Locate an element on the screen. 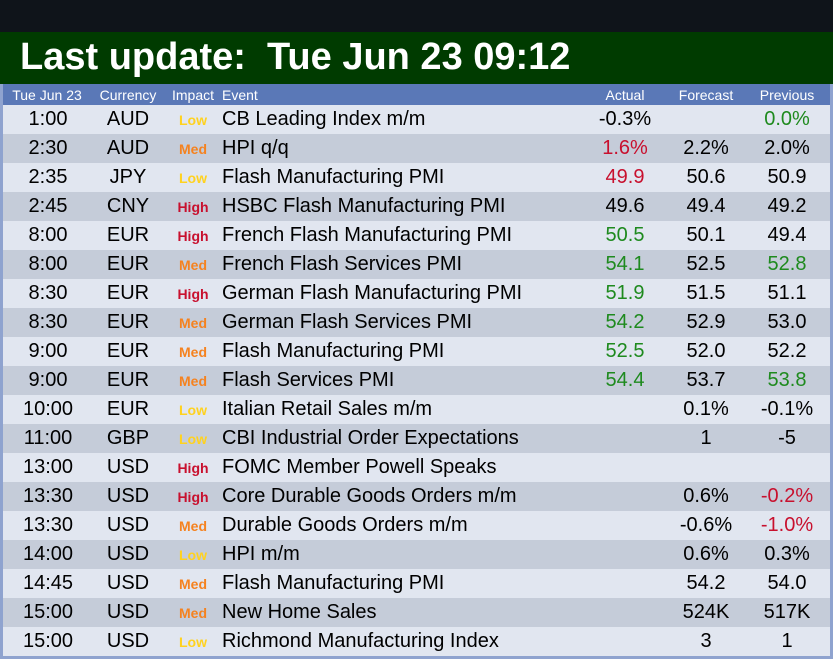 This screenshot has width=833, height=659. table-row: 13:00 USD High FOMC Member Powell Speaks is located at coordinates (416, 467).